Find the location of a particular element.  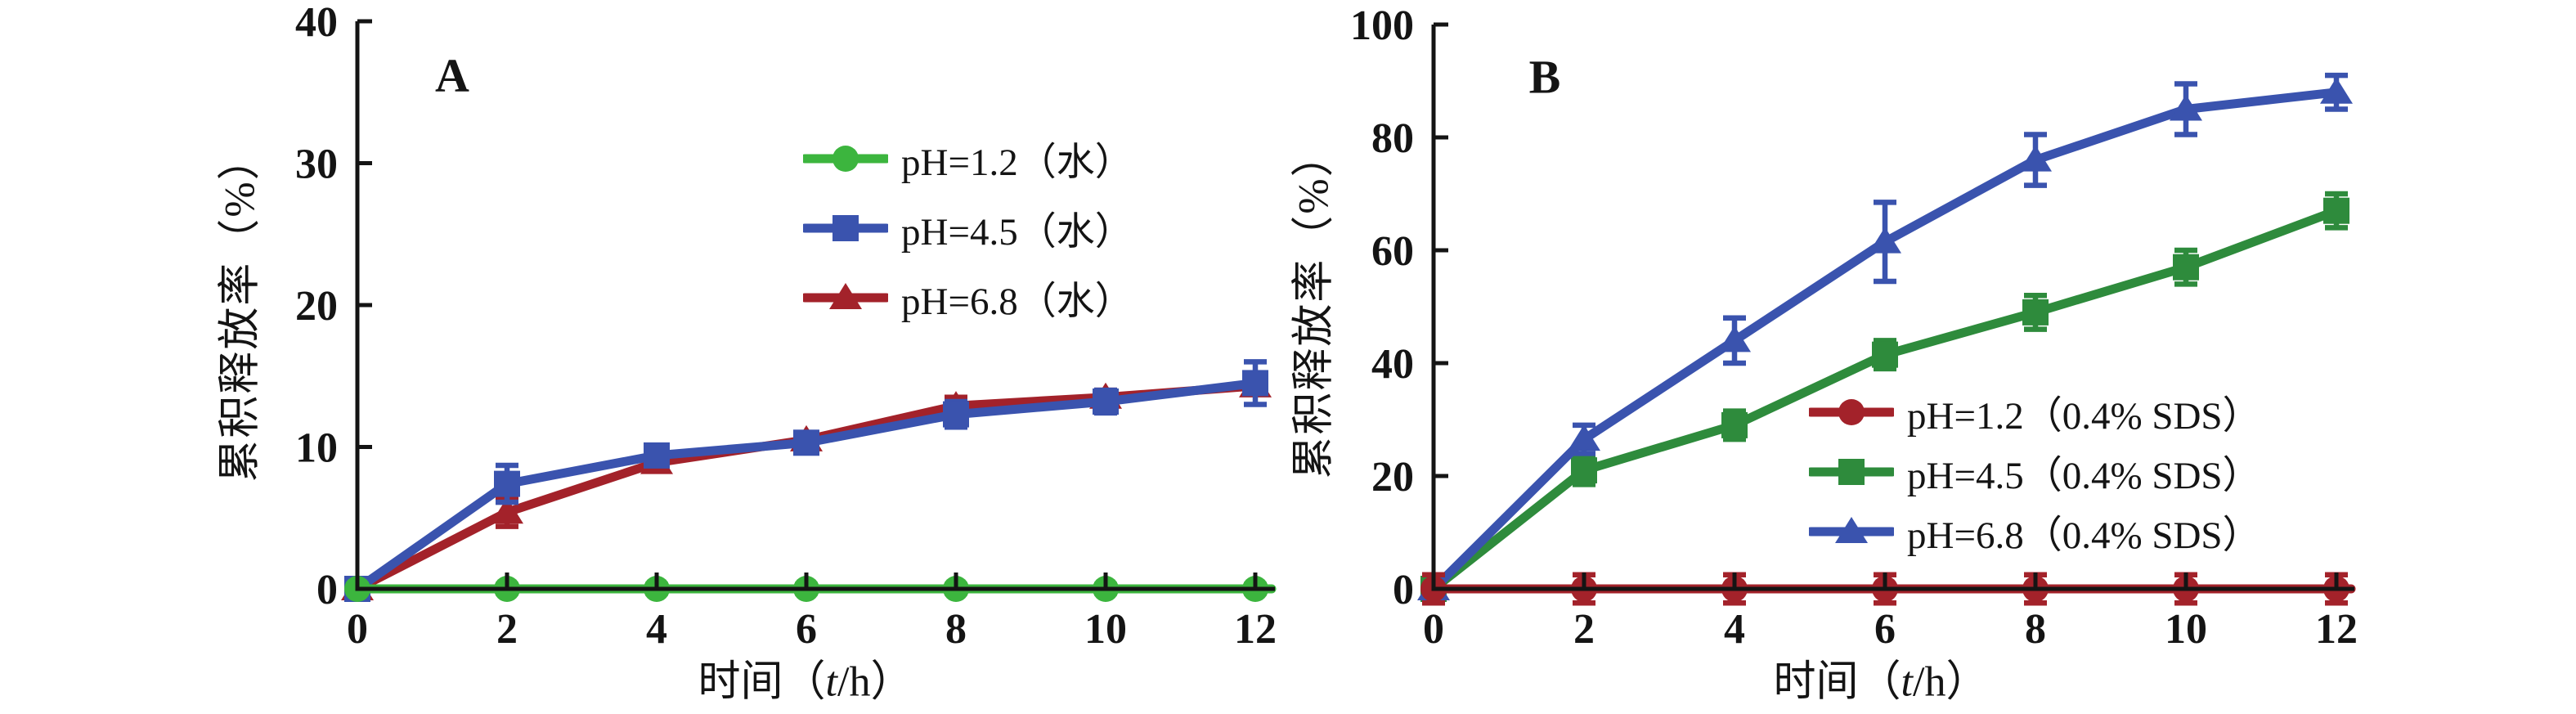

y-tick-label: 30 is located at coordinates (316, 164).